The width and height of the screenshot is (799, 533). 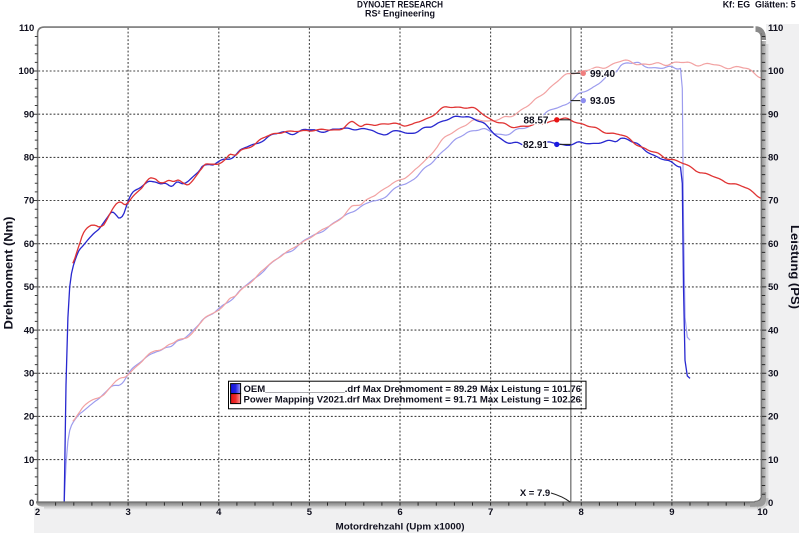 What do you see at coordinates (400, 527) in the screenshot?
I see `svg-text: Motordrehzahl (Upm x1000)` at bounding box center [400, 527].